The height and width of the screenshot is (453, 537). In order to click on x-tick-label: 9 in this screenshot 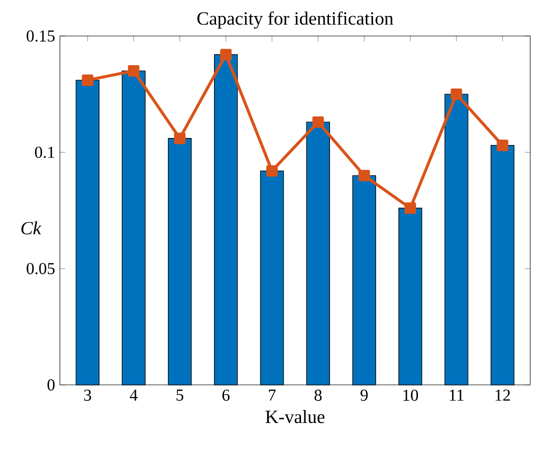, I will do `click(364, 395)`.